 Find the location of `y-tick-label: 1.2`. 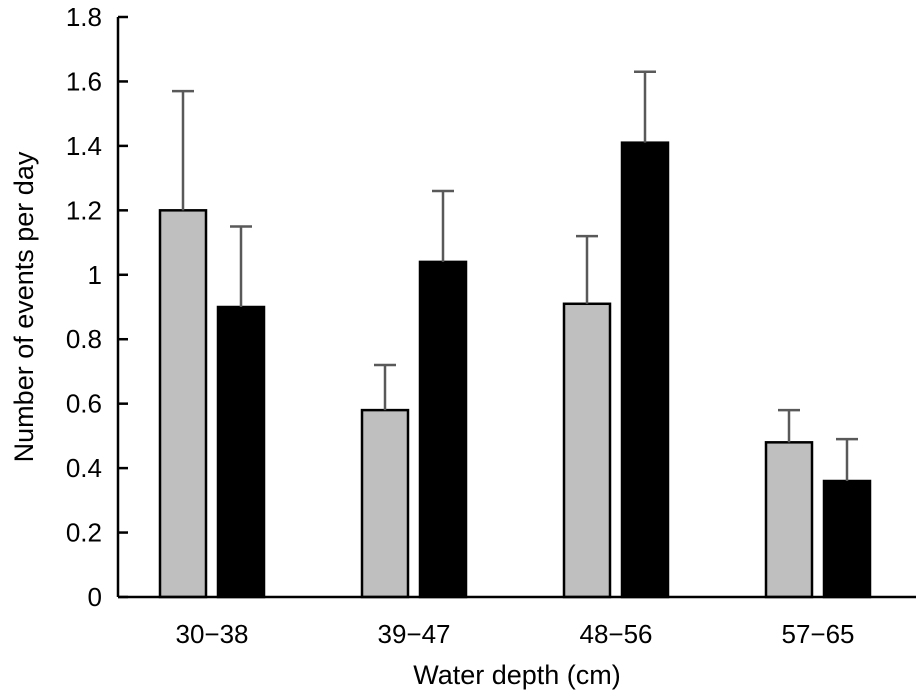

y-tick-label: 1.2 is located at coordinates (84, 210).